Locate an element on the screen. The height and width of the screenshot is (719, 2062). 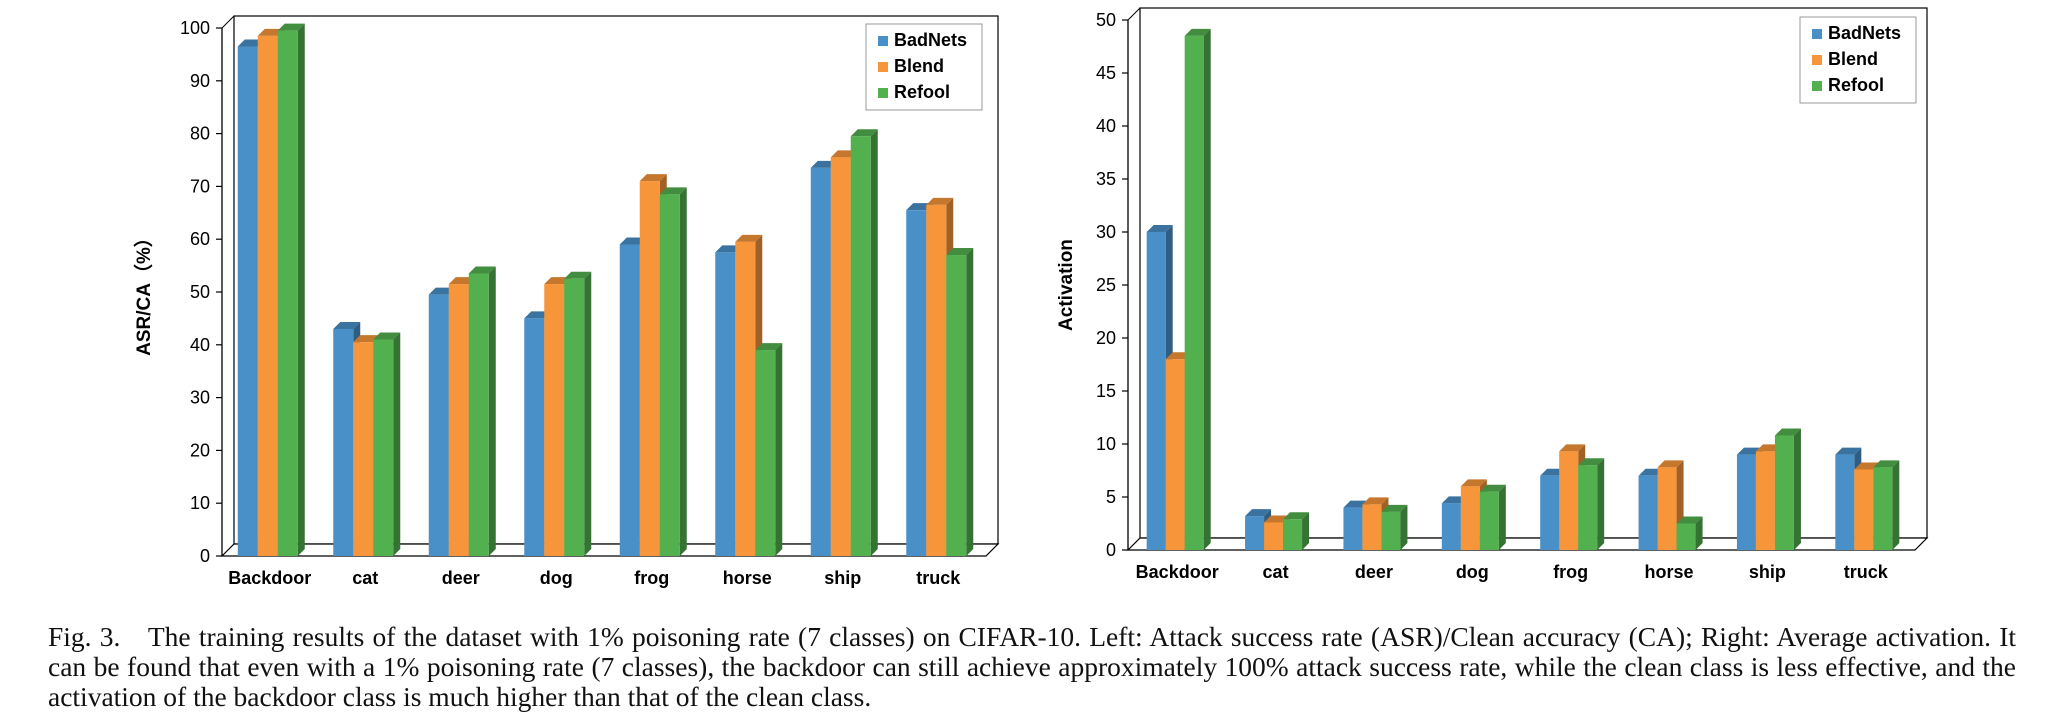
legend-label: Blend is located at coordinates (919, 66).